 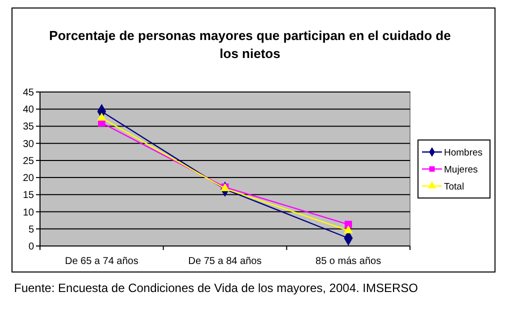 I want to click on y-tick-label: 20, so click(x=28, y=178).